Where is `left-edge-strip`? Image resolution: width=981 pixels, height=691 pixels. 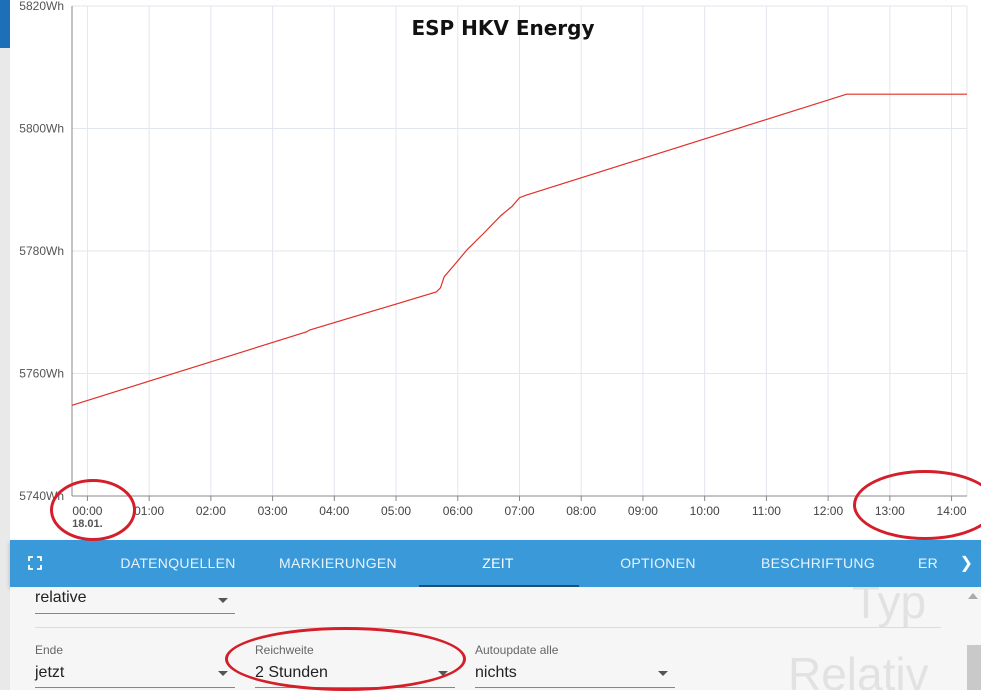
left-edge-strip is located at coordinates (5, 345).